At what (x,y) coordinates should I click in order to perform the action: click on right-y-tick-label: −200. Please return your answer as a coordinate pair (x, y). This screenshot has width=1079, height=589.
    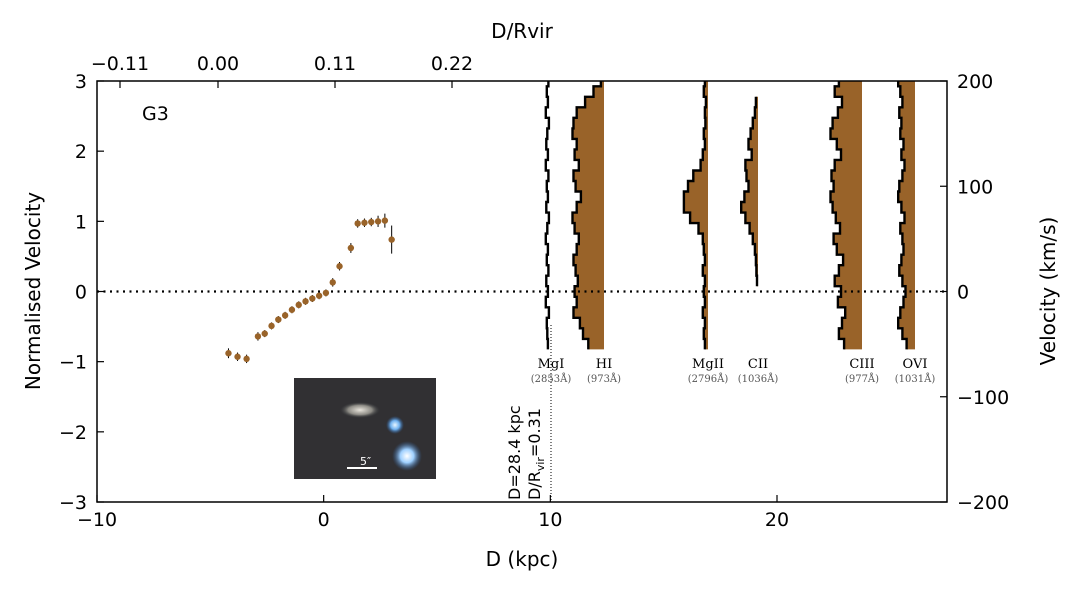
    Looking at the image, I should click on (983, 503).